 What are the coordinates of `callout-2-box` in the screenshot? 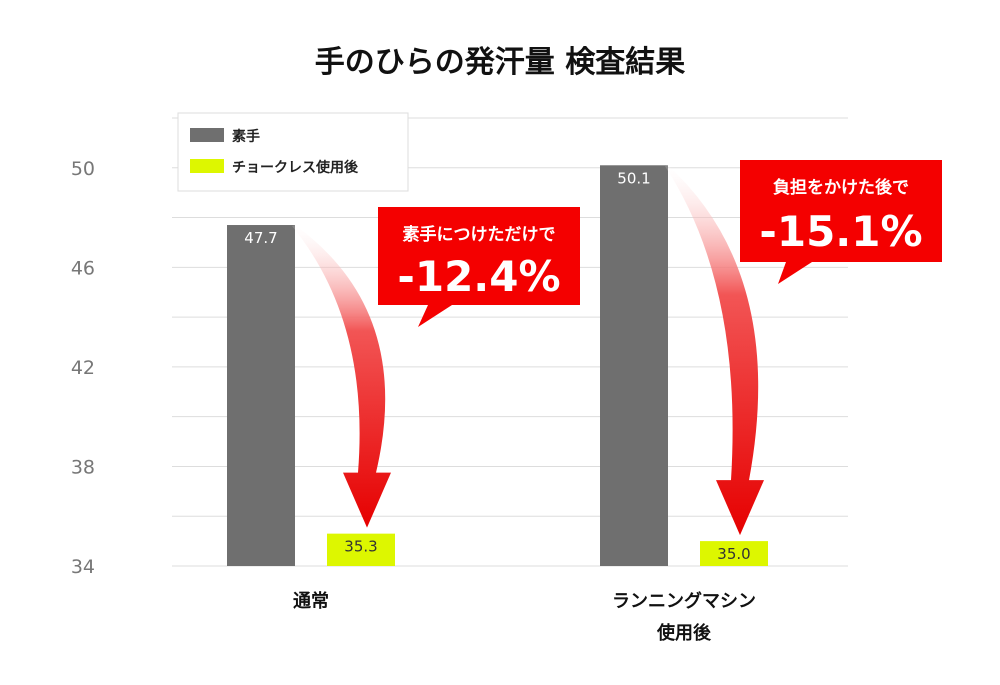 It's located at (841, 222).